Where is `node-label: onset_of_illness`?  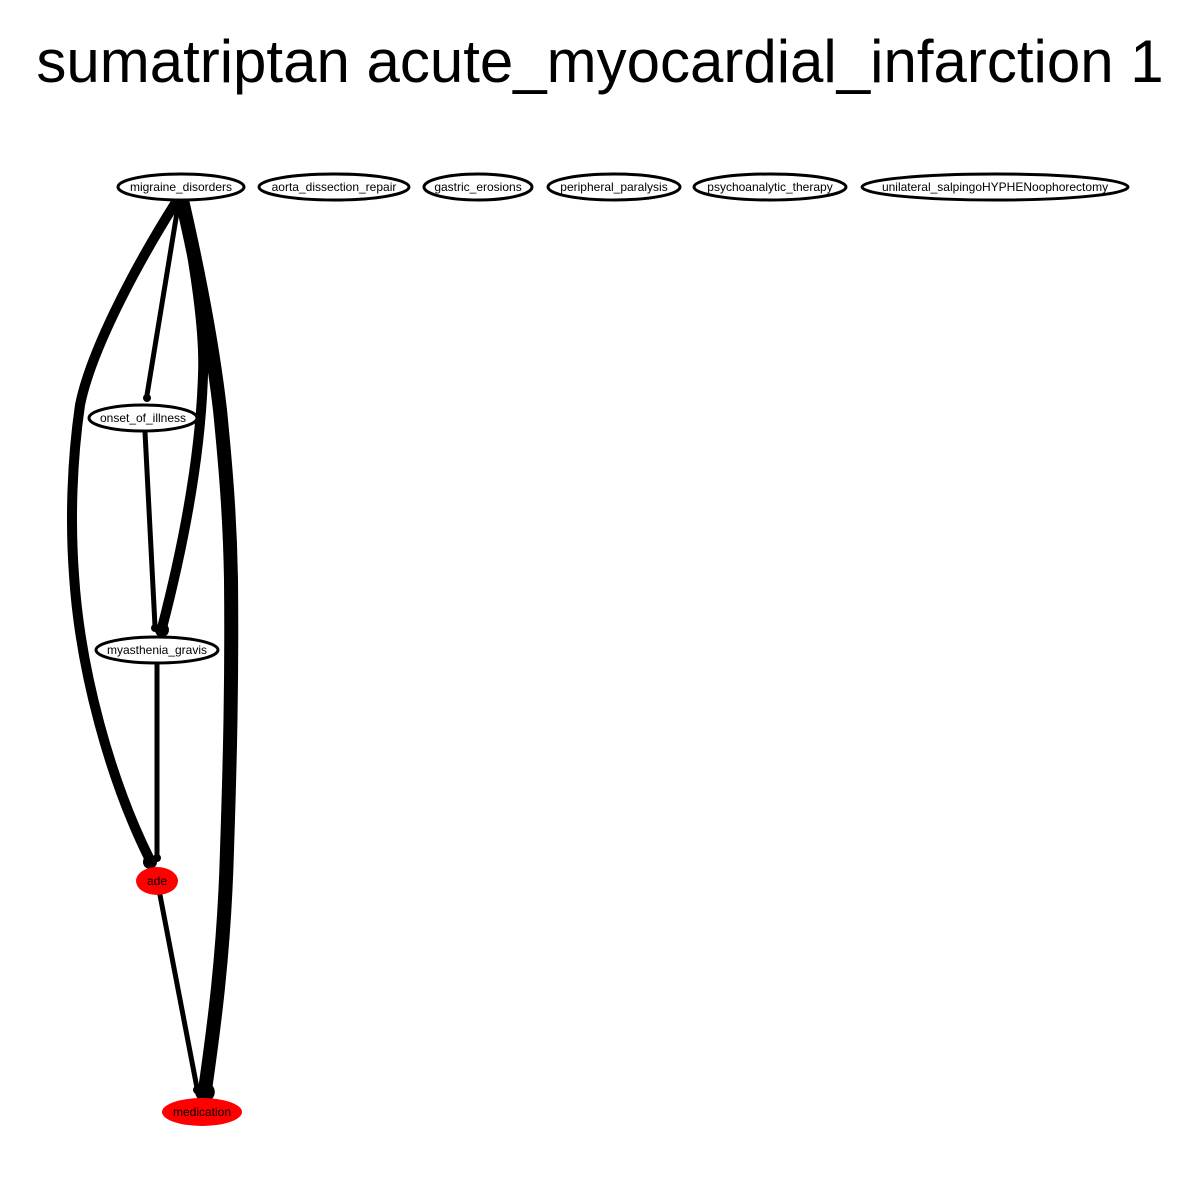 node-label: onset_of_illness is located at coordinates (143, 418).